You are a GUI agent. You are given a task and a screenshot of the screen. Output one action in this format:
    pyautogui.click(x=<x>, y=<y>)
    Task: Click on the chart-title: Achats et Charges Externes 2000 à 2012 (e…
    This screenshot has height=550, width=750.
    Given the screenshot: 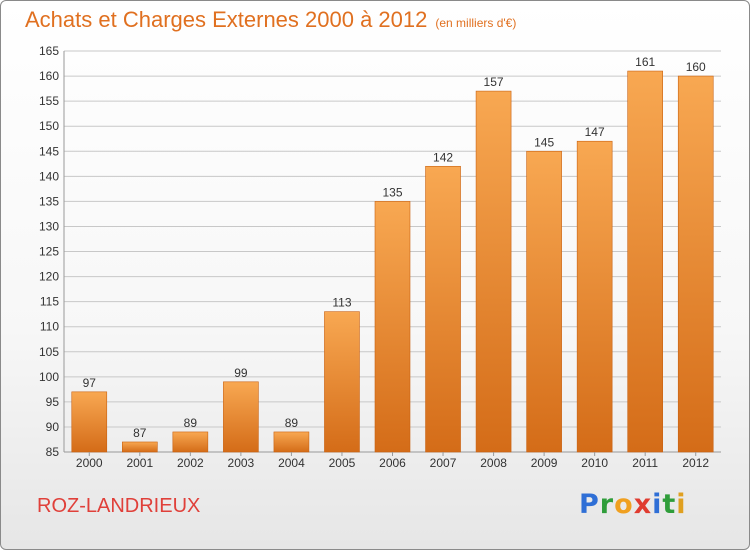 What is the action you would take?
    pyautogui.click(x=270, y=20)
    